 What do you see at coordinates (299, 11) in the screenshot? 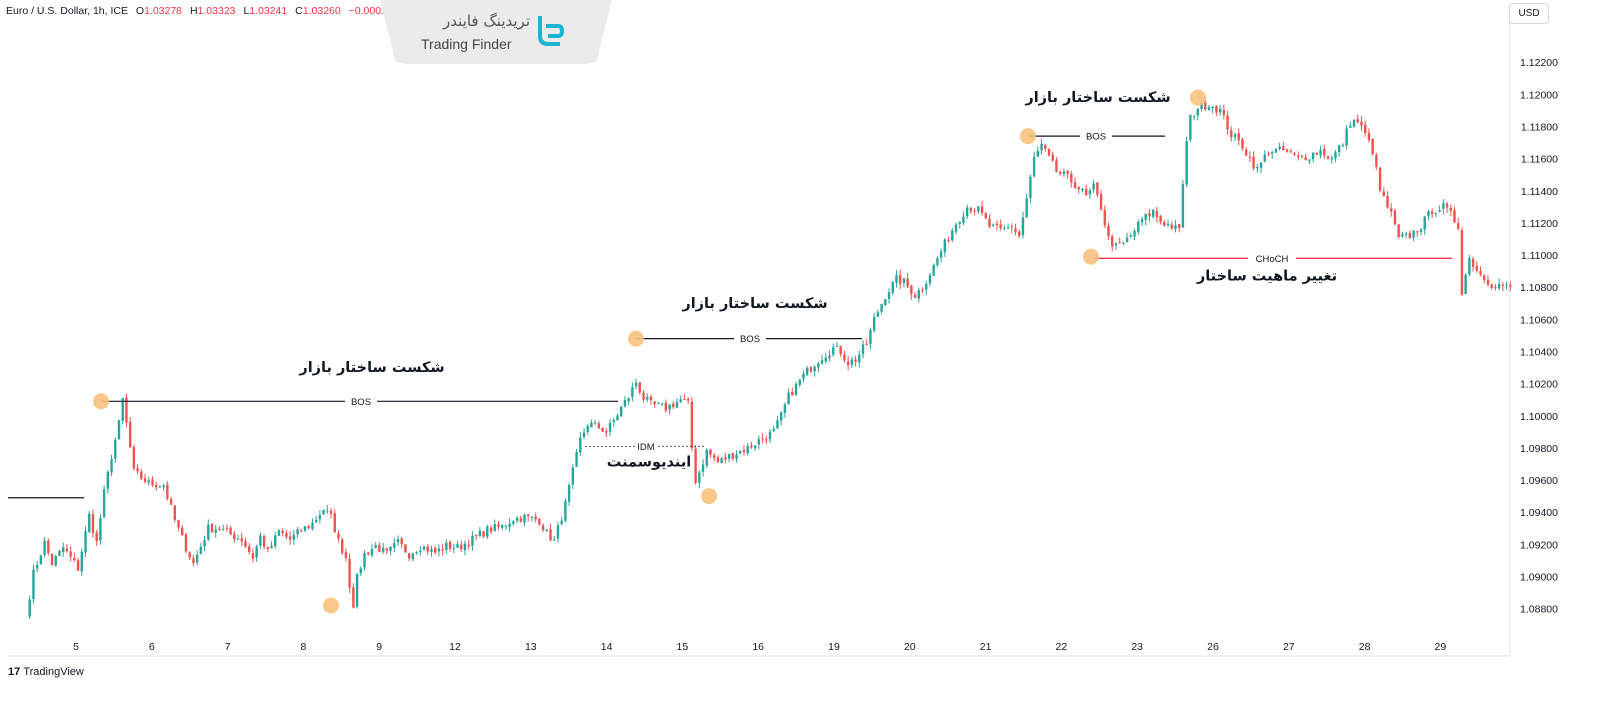
I see `close-label: C` at bounding box center [299, 11].